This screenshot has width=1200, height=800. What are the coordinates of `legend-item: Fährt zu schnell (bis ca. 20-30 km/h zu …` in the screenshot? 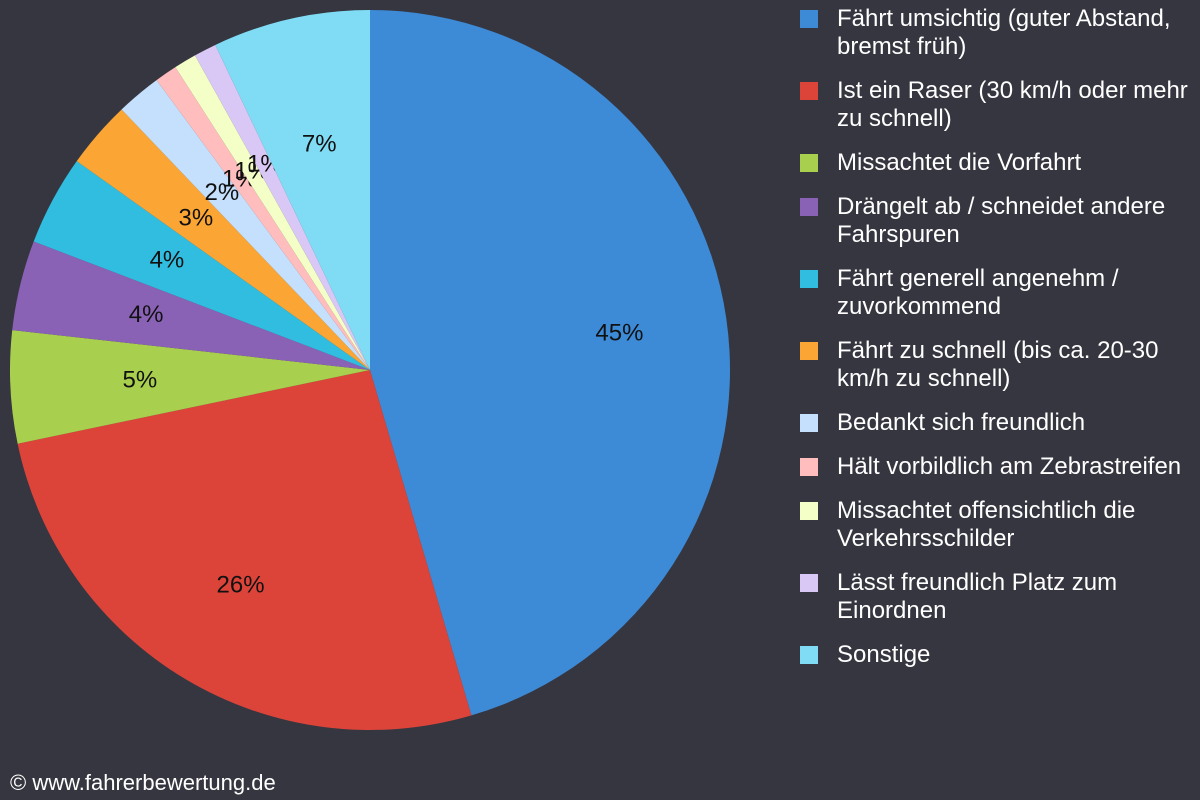 It's located at (997, 365).